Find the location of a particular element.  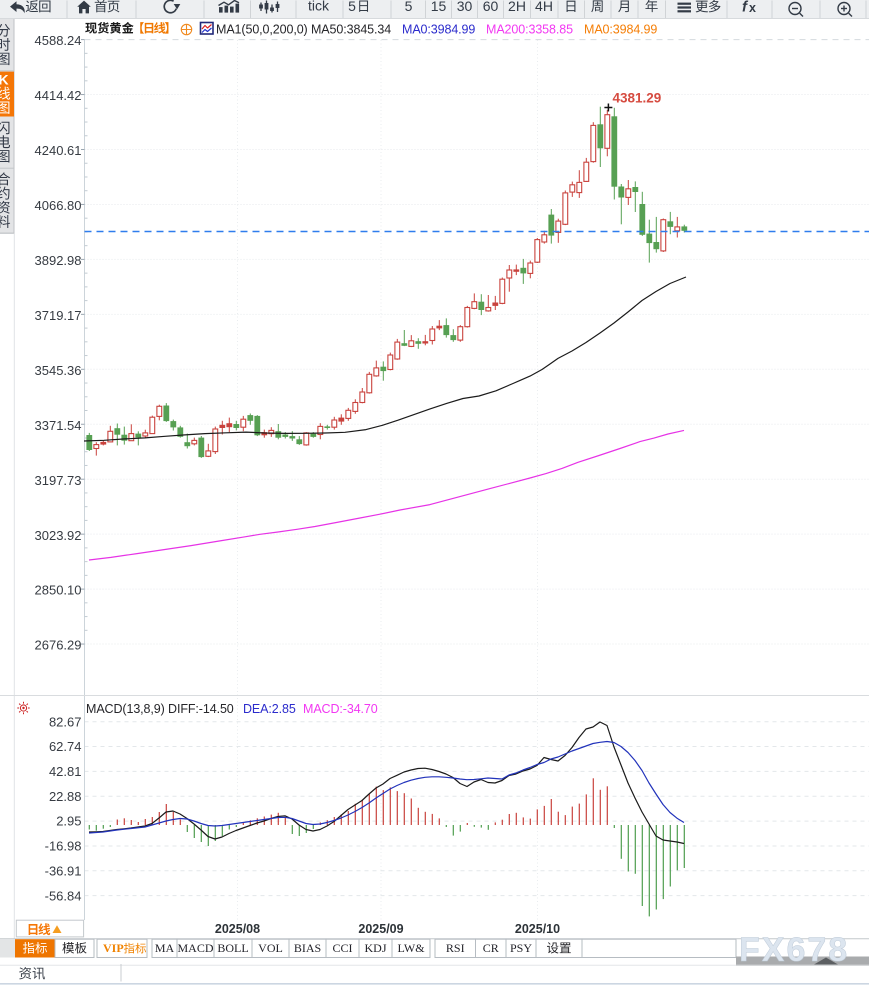

svg-text: 4381.29 is located at coordinates (637, 98).